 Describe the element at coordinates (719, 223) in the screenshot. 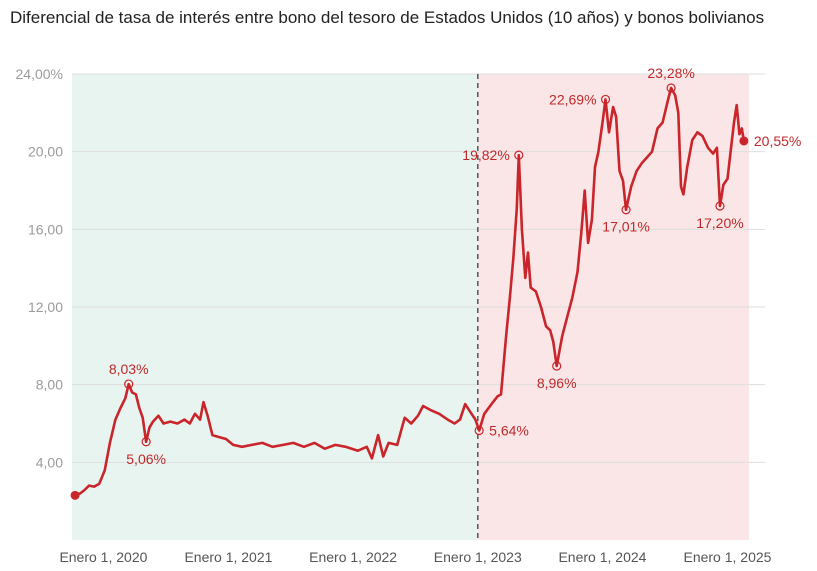

I see `annotation-label: 17,20%` at that location.